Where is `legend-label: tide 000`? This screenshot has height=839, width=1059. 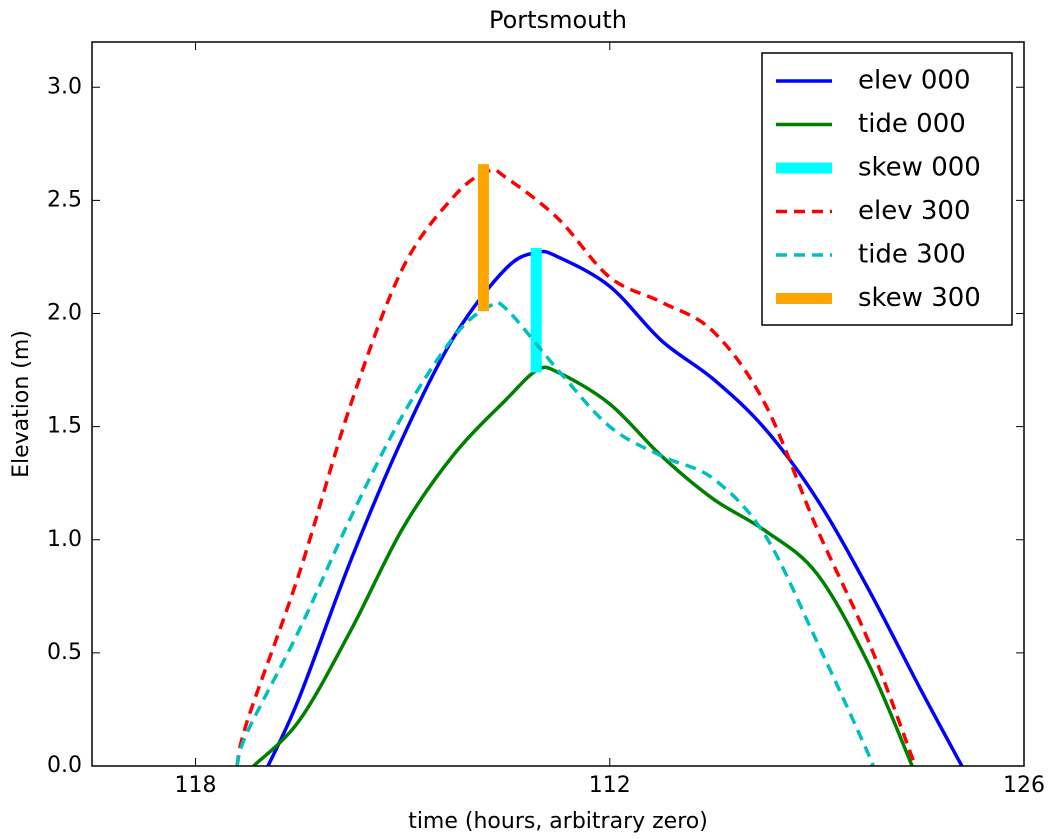 legend-label: tide 000 is located at coordinates (912, 124).